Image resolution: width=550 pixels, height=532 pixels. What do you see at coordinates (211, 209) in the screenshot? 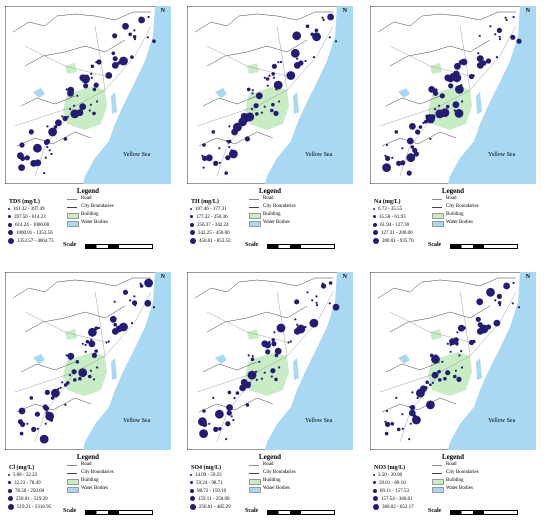
I see `legend-range-label: 107.46 - 177.31` at bounding box center [211, 209].